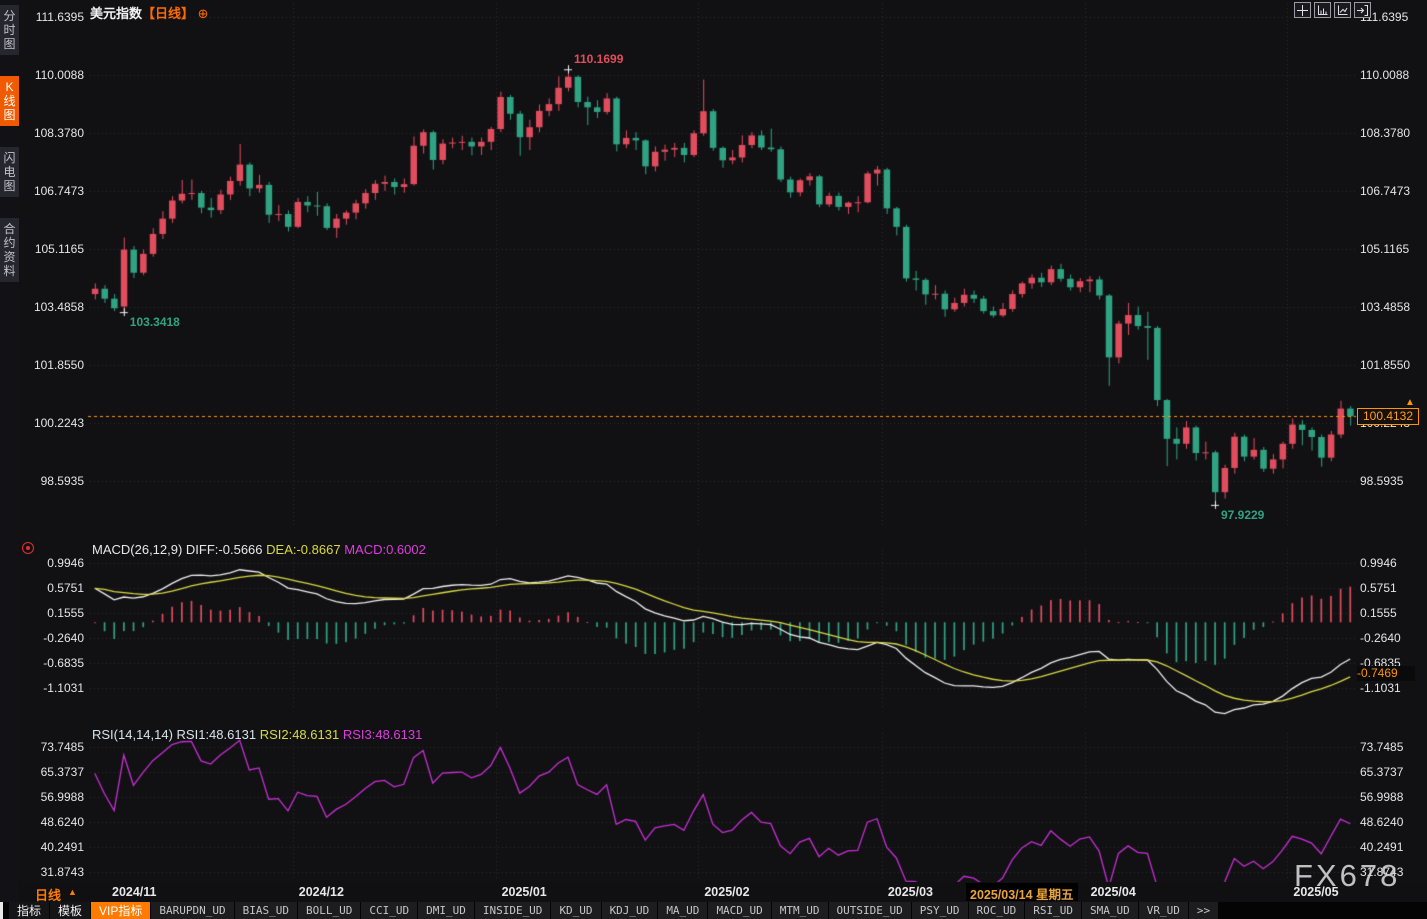  What do you see at coordinates (1163, 910) in the screenshot?
I see `toolbar-item-vr-ud: VR_UD` at bounding box center [1163, 910].